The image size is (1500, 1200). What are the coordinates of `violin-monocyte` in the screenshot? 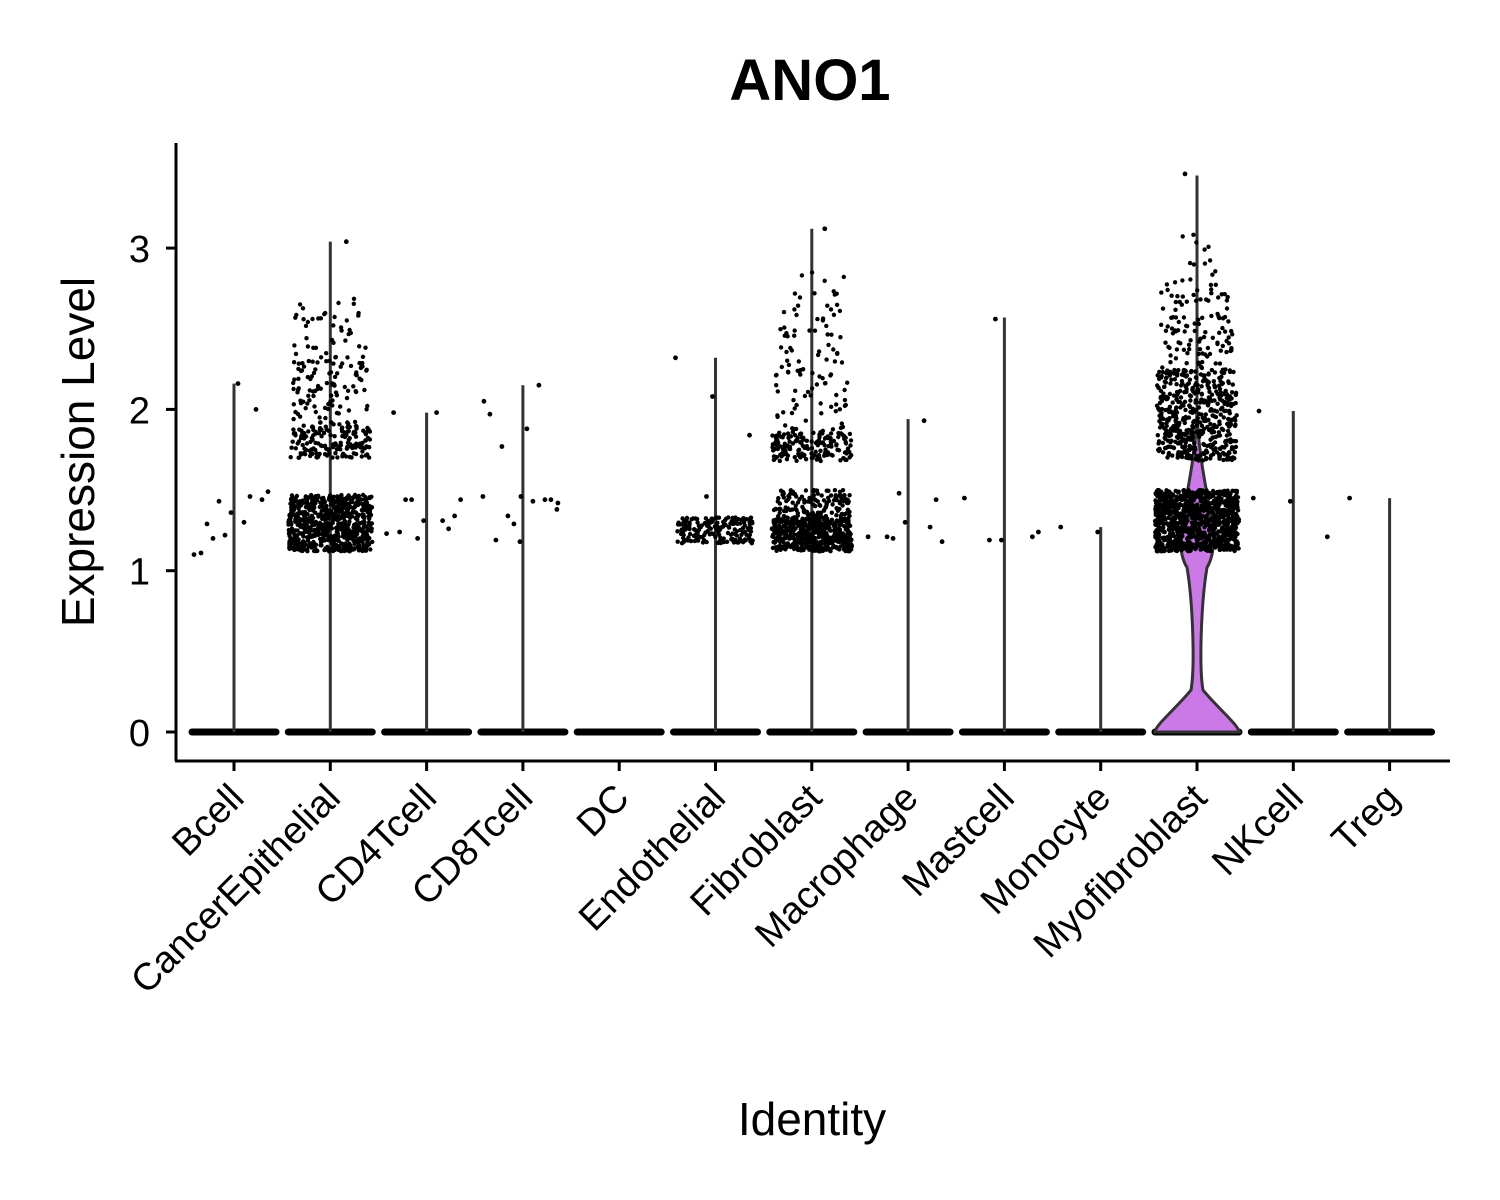 It's located at (1101, 630).